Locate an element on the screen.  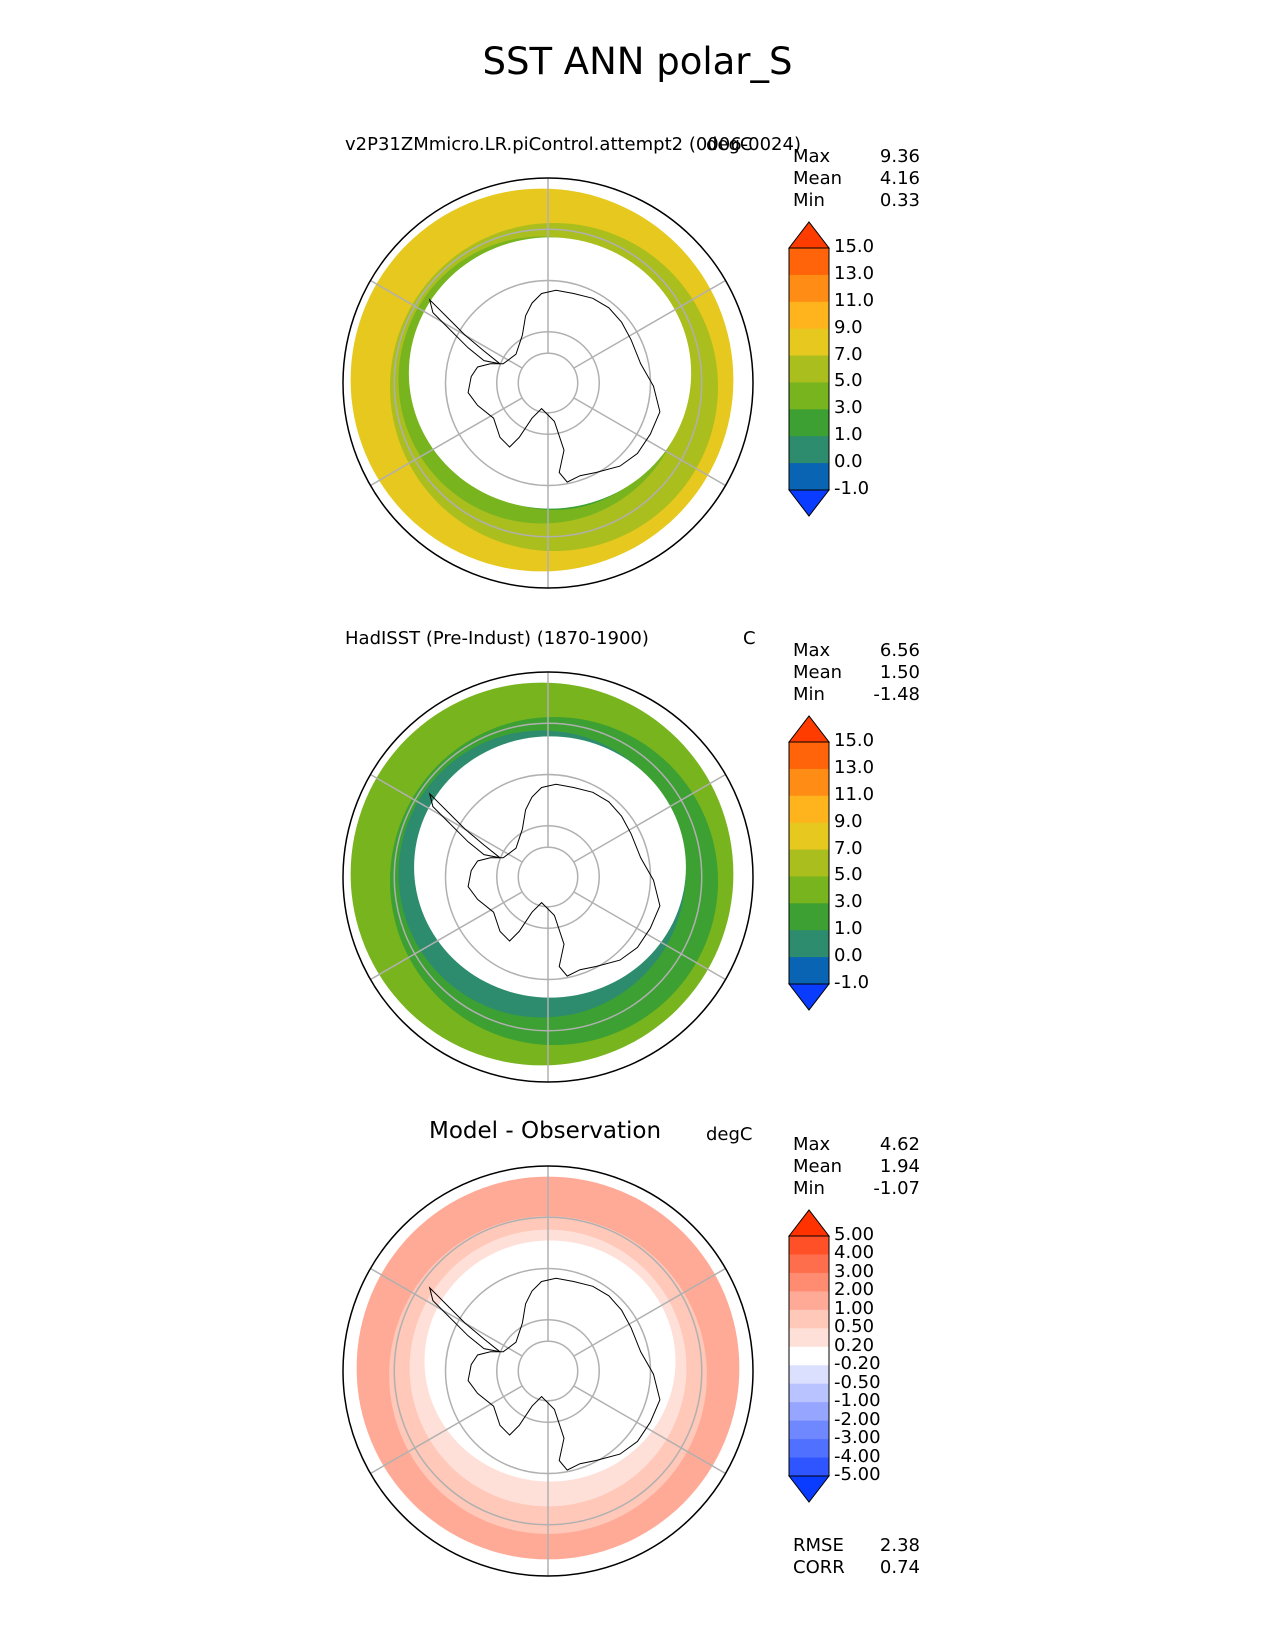
colorbar-frame is located at coordinates (809, 1356).